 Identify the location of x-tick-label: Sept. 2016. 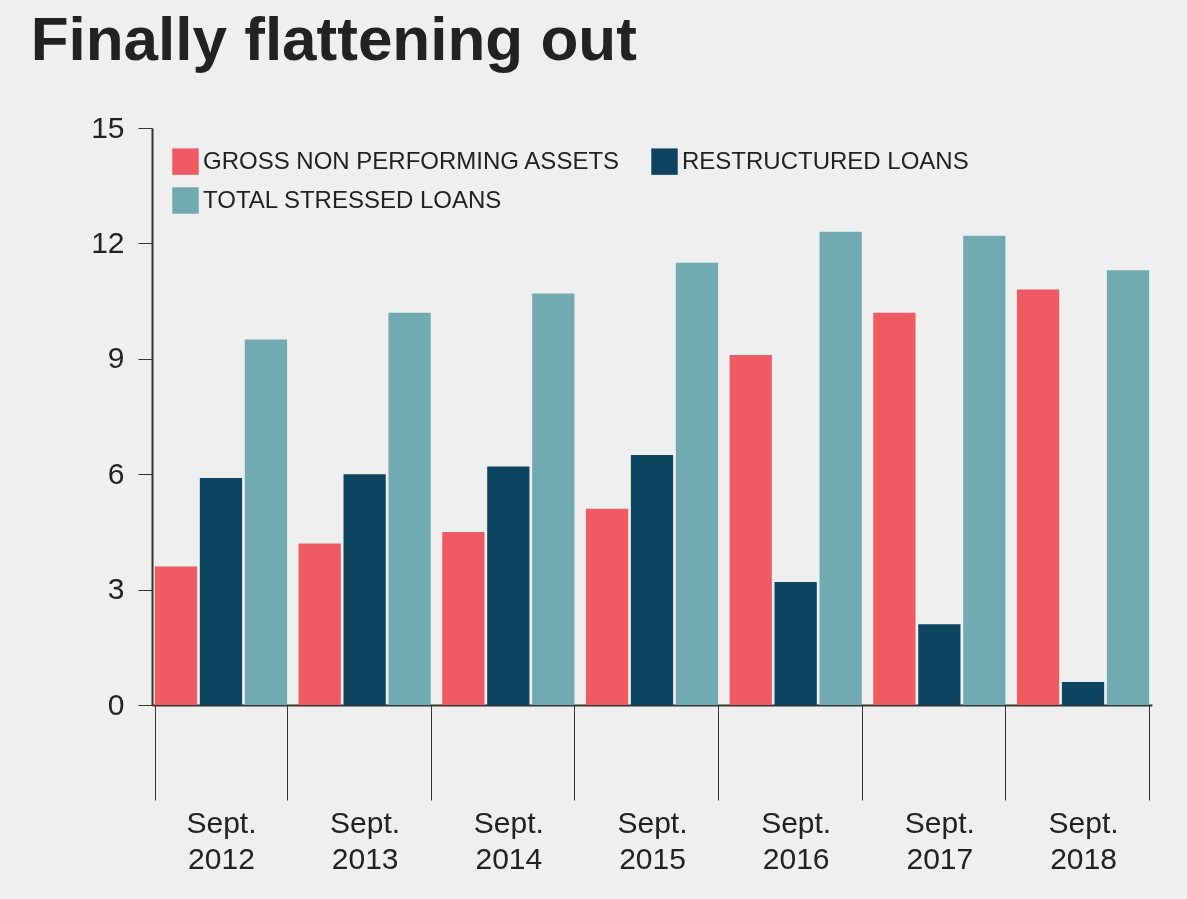
(796, 840).